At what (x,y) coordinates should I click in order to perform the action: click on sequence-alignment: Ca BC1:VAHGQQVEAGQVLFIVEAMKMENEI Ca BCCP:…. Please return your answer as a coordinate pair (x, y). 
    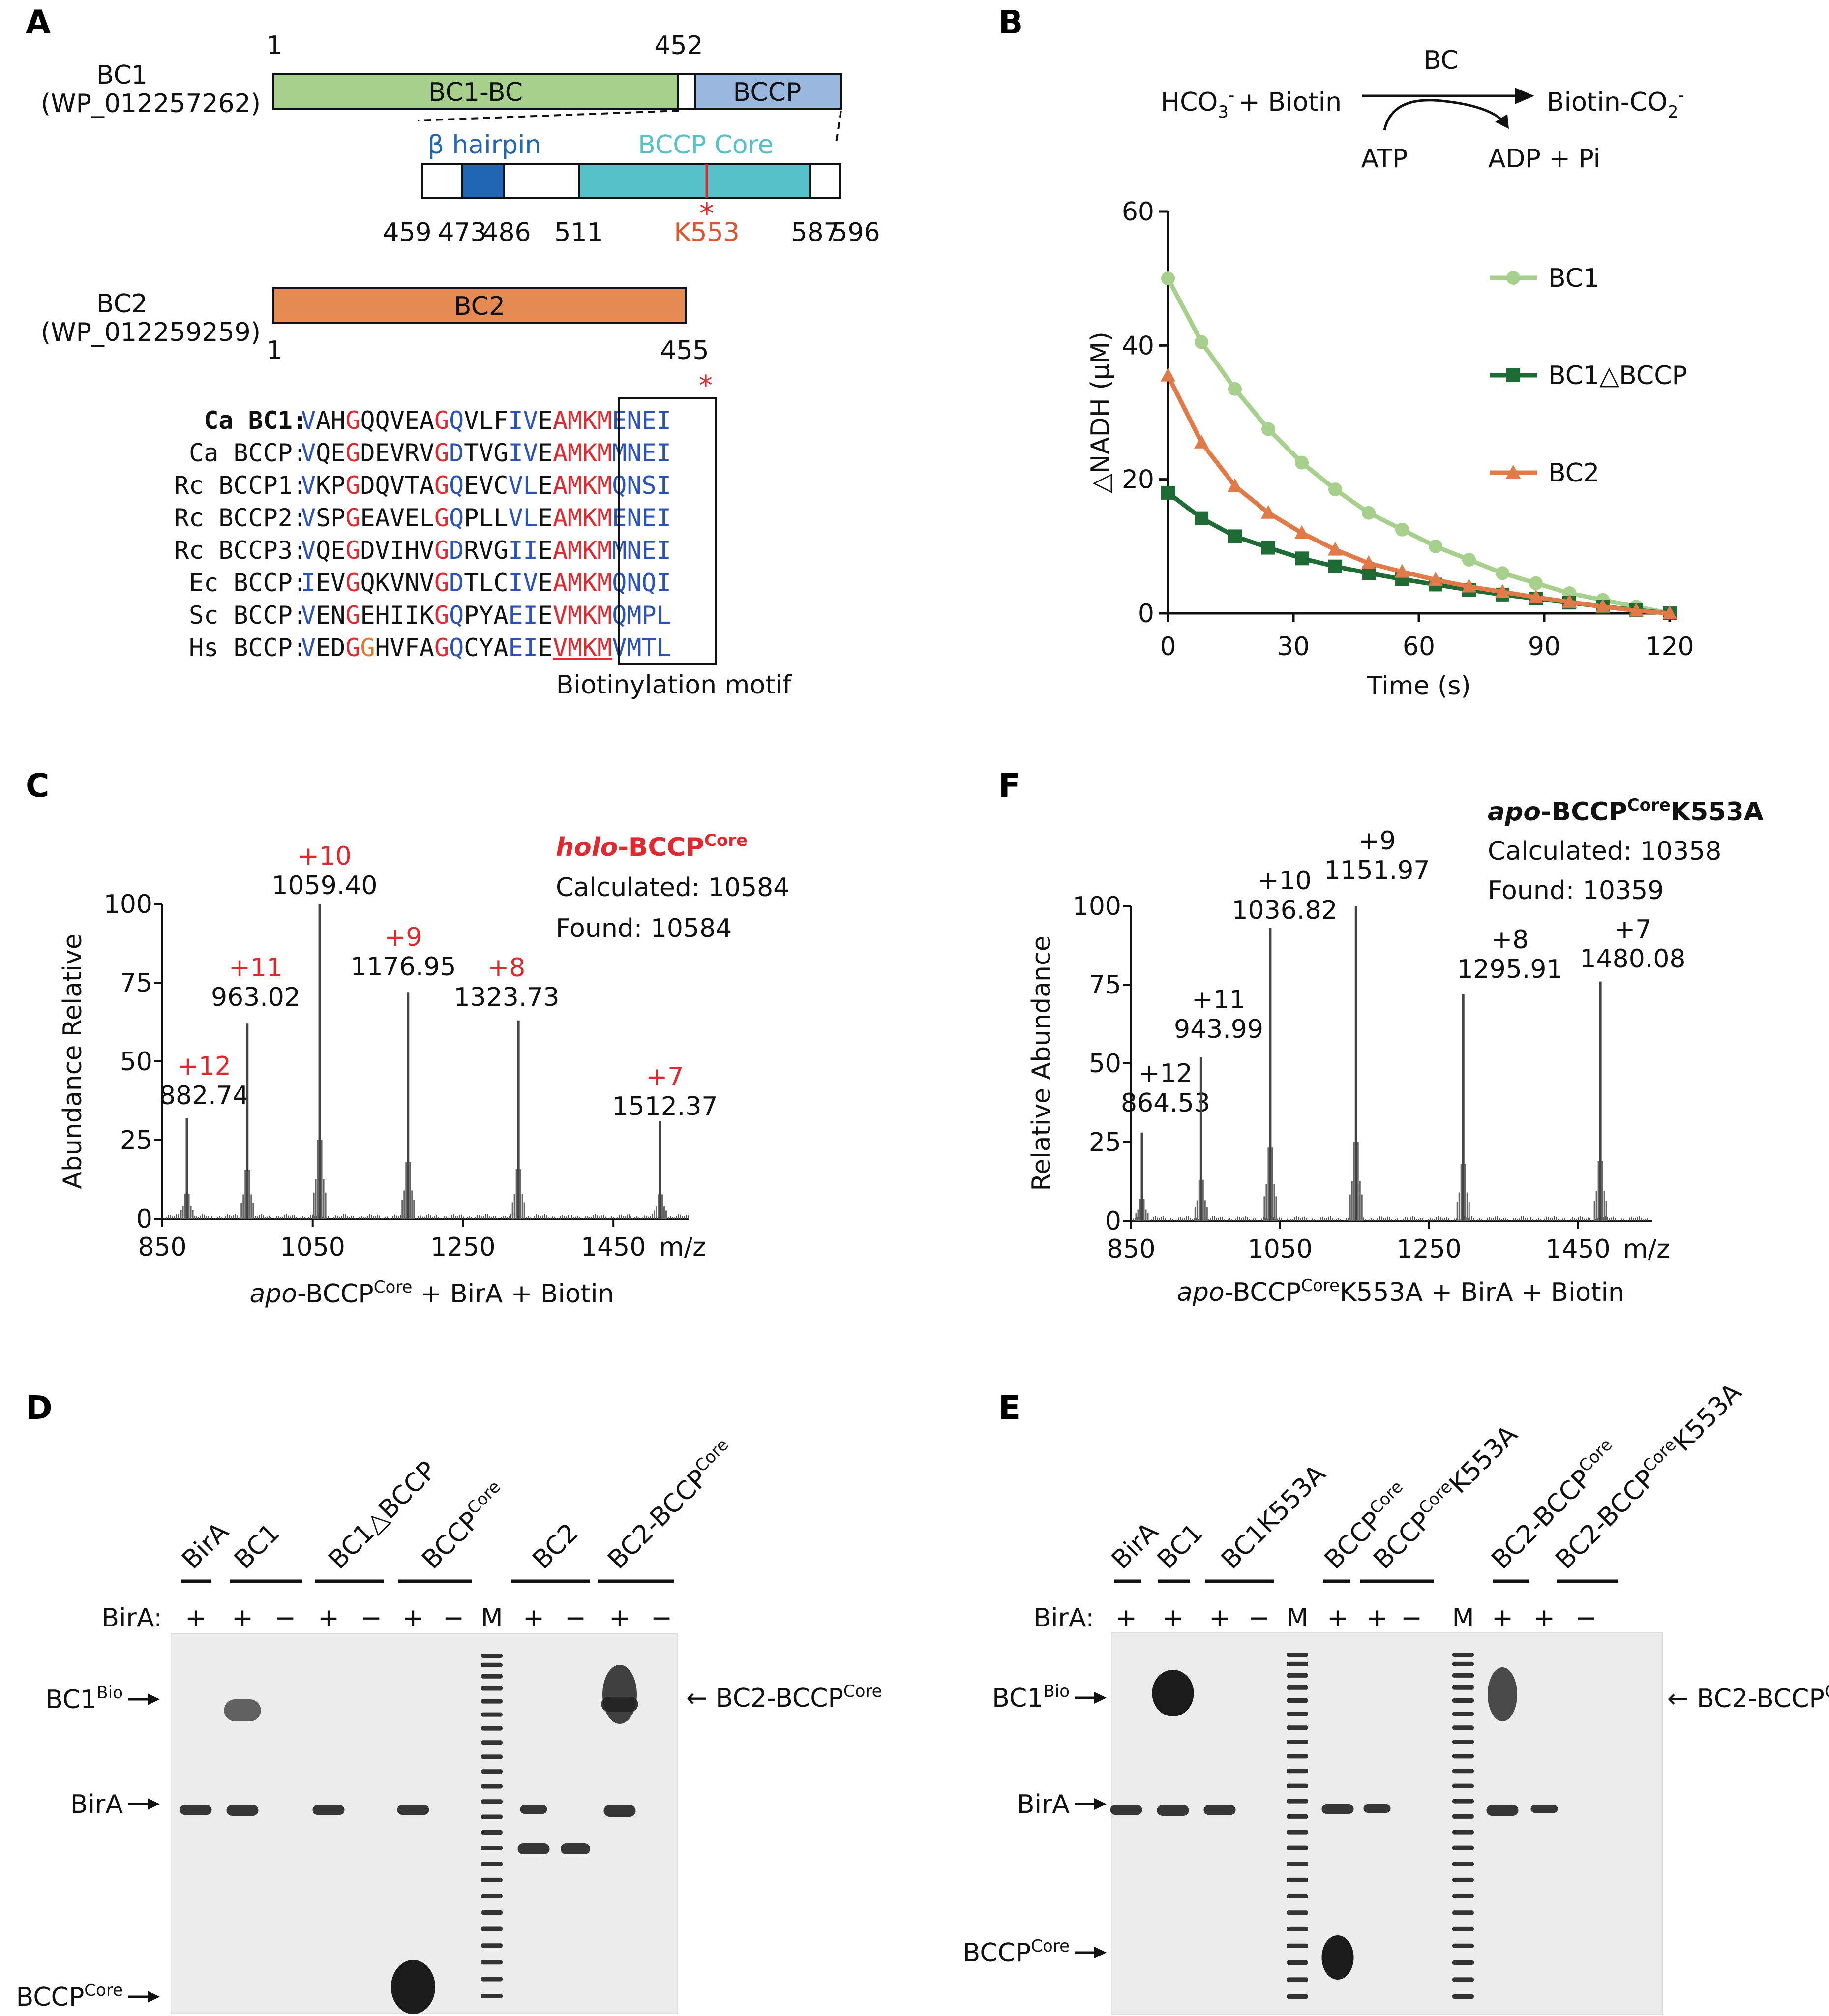
    Looking at the image, I should click on (422, 534).